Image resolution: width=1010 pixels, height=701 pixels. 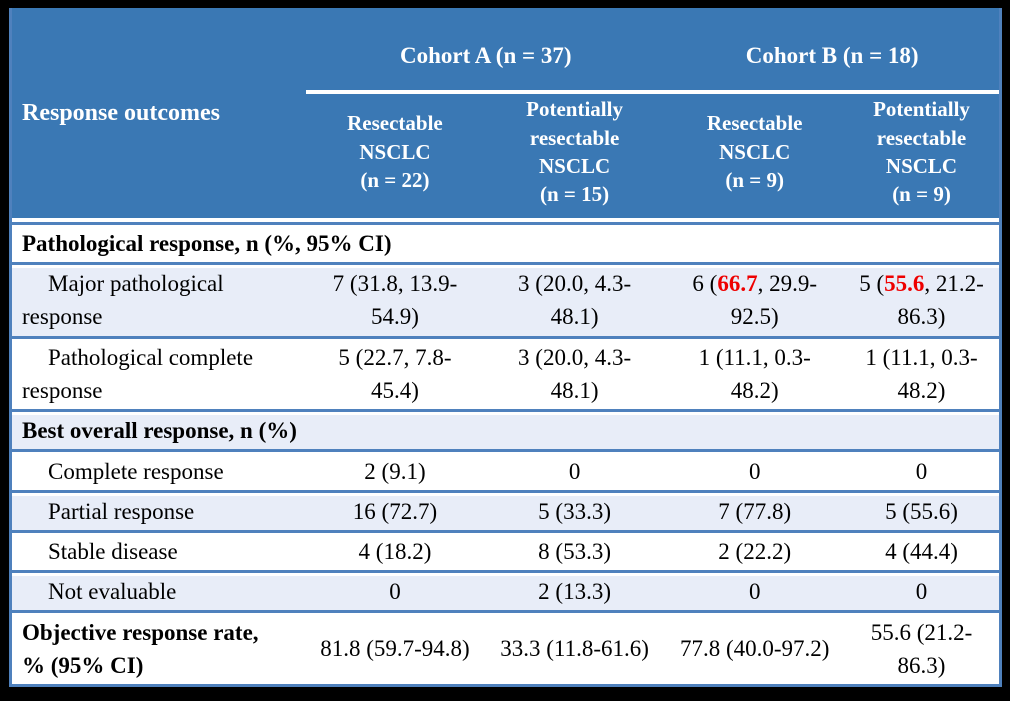 I want to click on value-text: 2 (9.1), so click(x=395, y=471).